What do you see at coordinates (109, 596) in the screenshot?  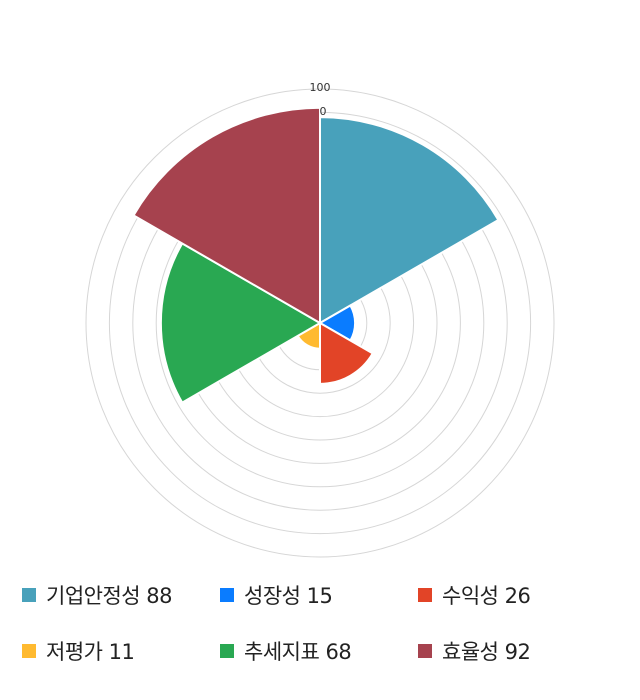 I see `legend-label: 기업안정성 88` at bounding box center [109, 596].